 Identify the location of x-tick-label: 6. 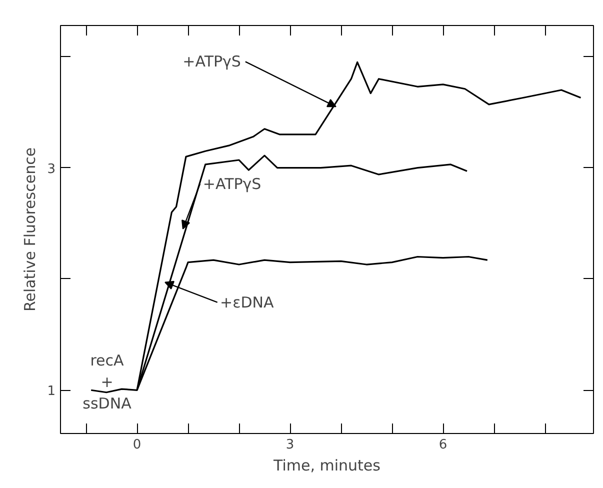
(443, 445).